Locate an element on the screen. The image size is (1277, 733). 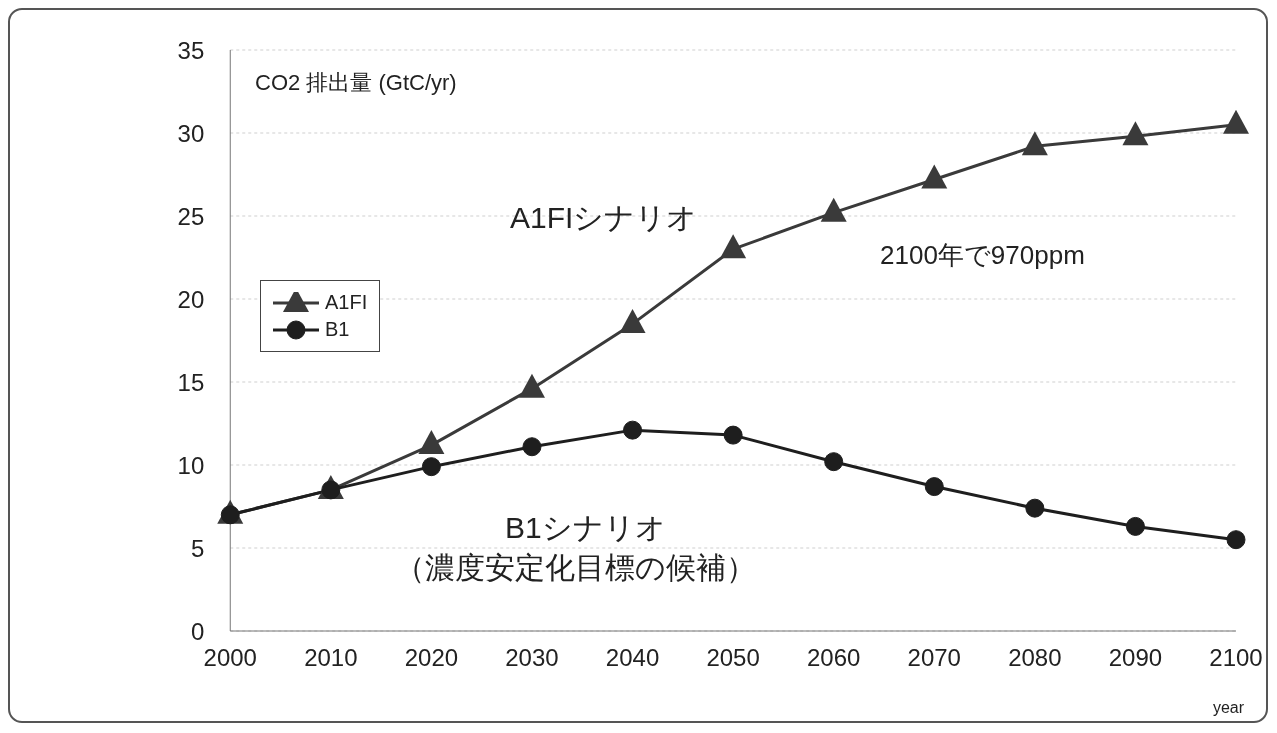
x-tick-label: 2100 is located at coordinates (1236, 658).